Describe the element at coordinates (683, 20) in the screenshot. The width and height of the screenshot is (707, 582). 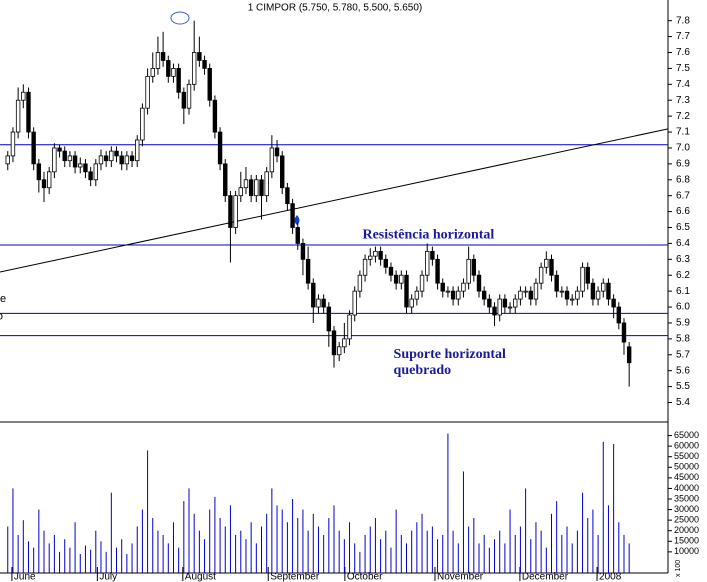
I see `y-tick-label: 7.8` at that location.